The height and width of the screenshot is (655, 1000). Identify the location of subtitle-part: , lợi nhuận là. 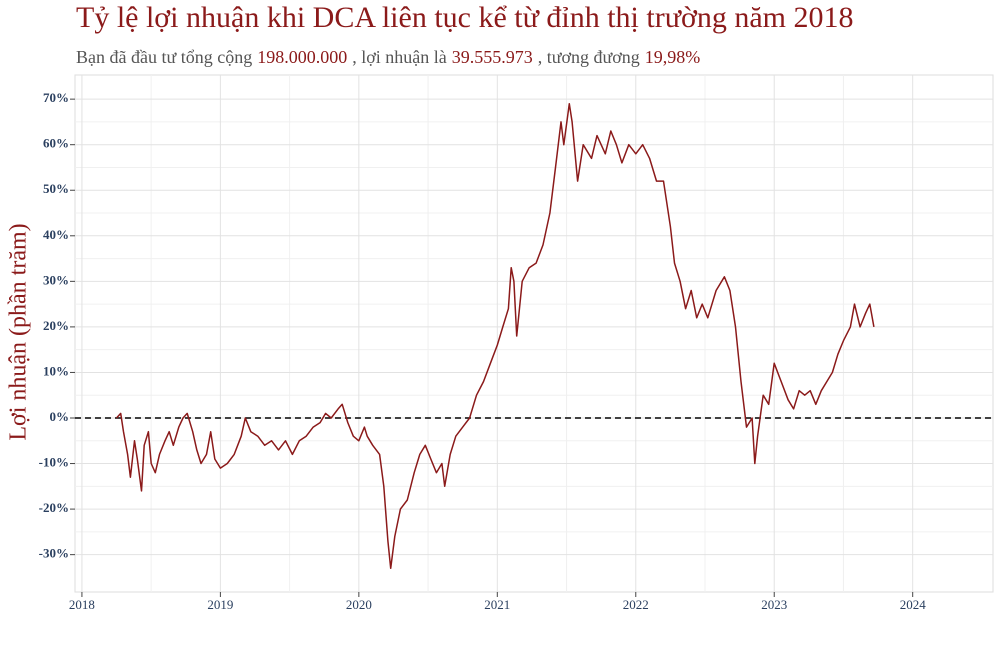
(399, 57).